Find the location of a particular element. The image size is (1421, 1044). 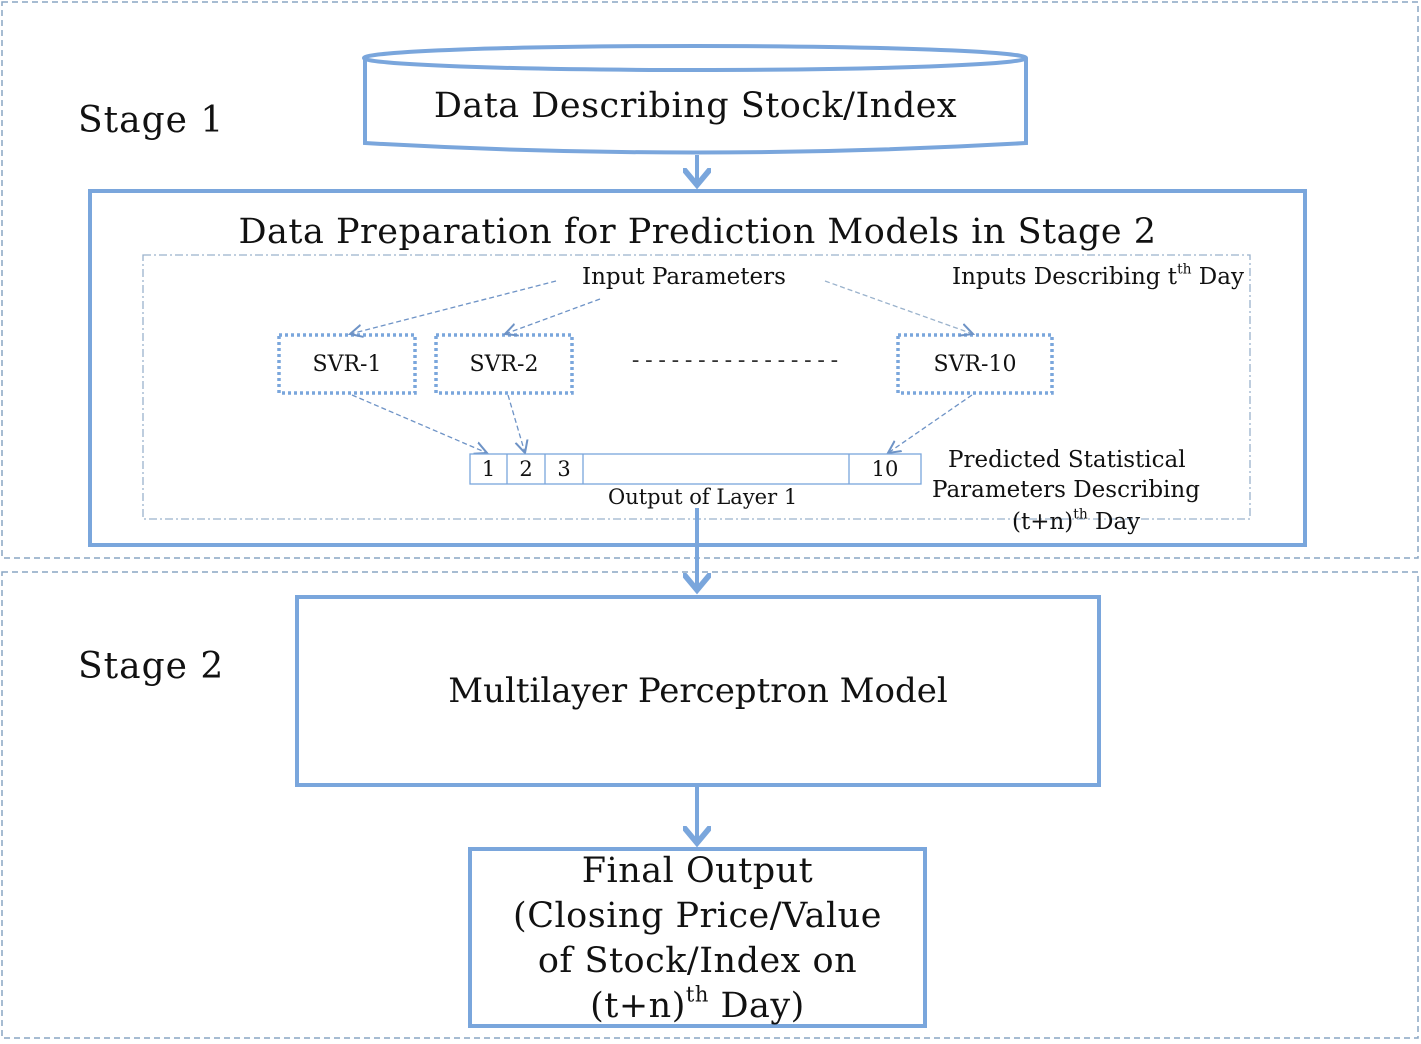

svr-1-label: SVR-1 is located at coordinates (347, 364).